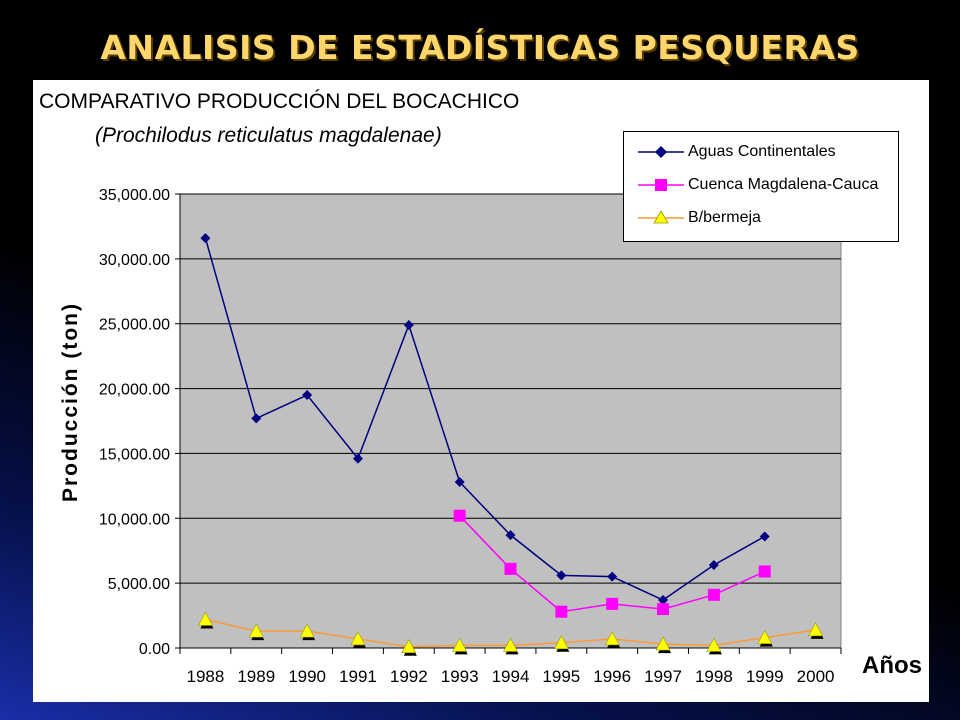 The width and height of the screenshot is (960, 720). I want to click on x-tick-label: 1997, so click(663, 676).